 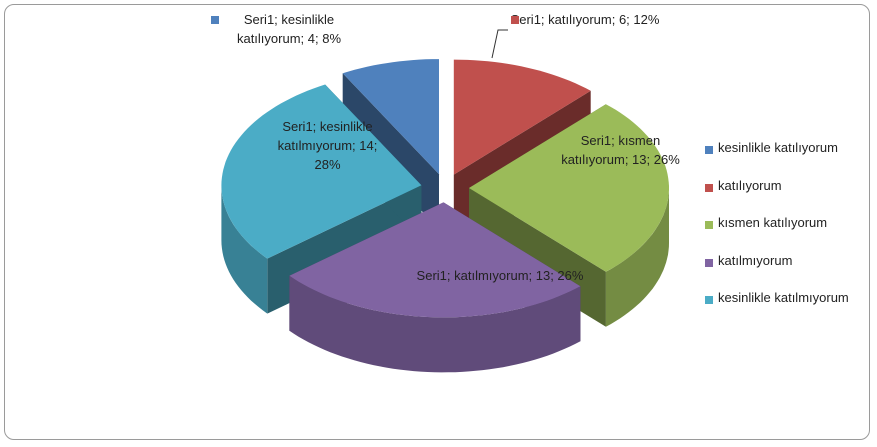 What do you see at coordinates (500, 275) in the screenshot?
I see `data-label: Seri1; katılmıyorum; 13; 26%` at bounding box center [500, 275].